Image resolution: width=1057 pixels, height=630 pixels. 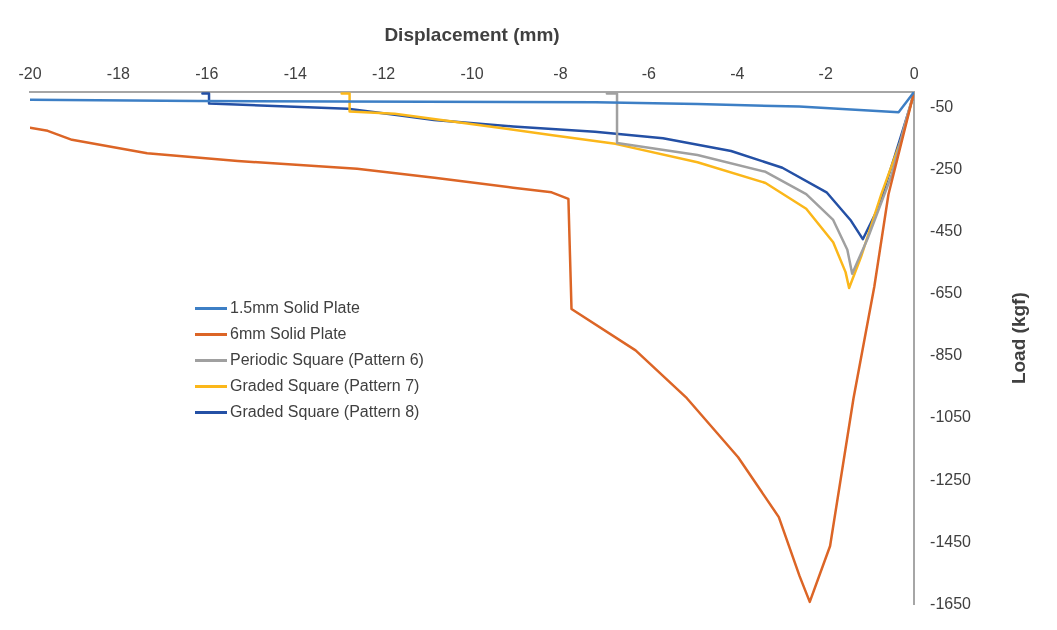 What do you see at coordinates (472, 73) in the screenshot?
I see `x-tick-label: -10` at bounding box center [472, 73].